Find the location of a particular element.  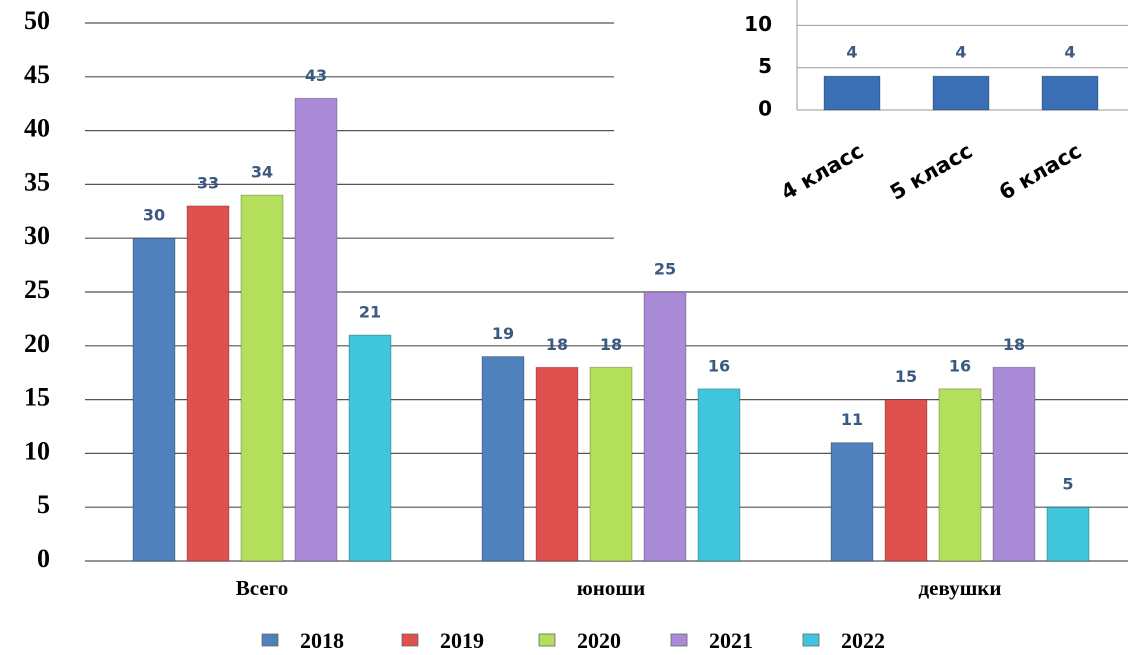

y-tick-label: 15 is located at coordinates (37, 397).